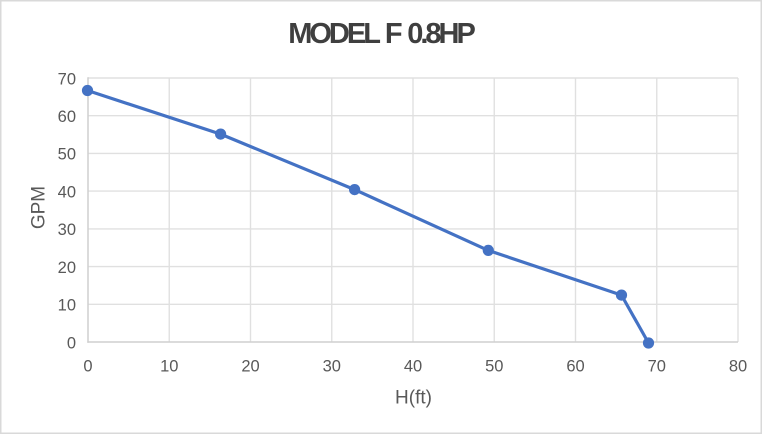 The width and height of the screenshot is (762, 439). Describe the element at coordinates (39, 207) in the screenshot. I see `svg-text: GPM` at that location.